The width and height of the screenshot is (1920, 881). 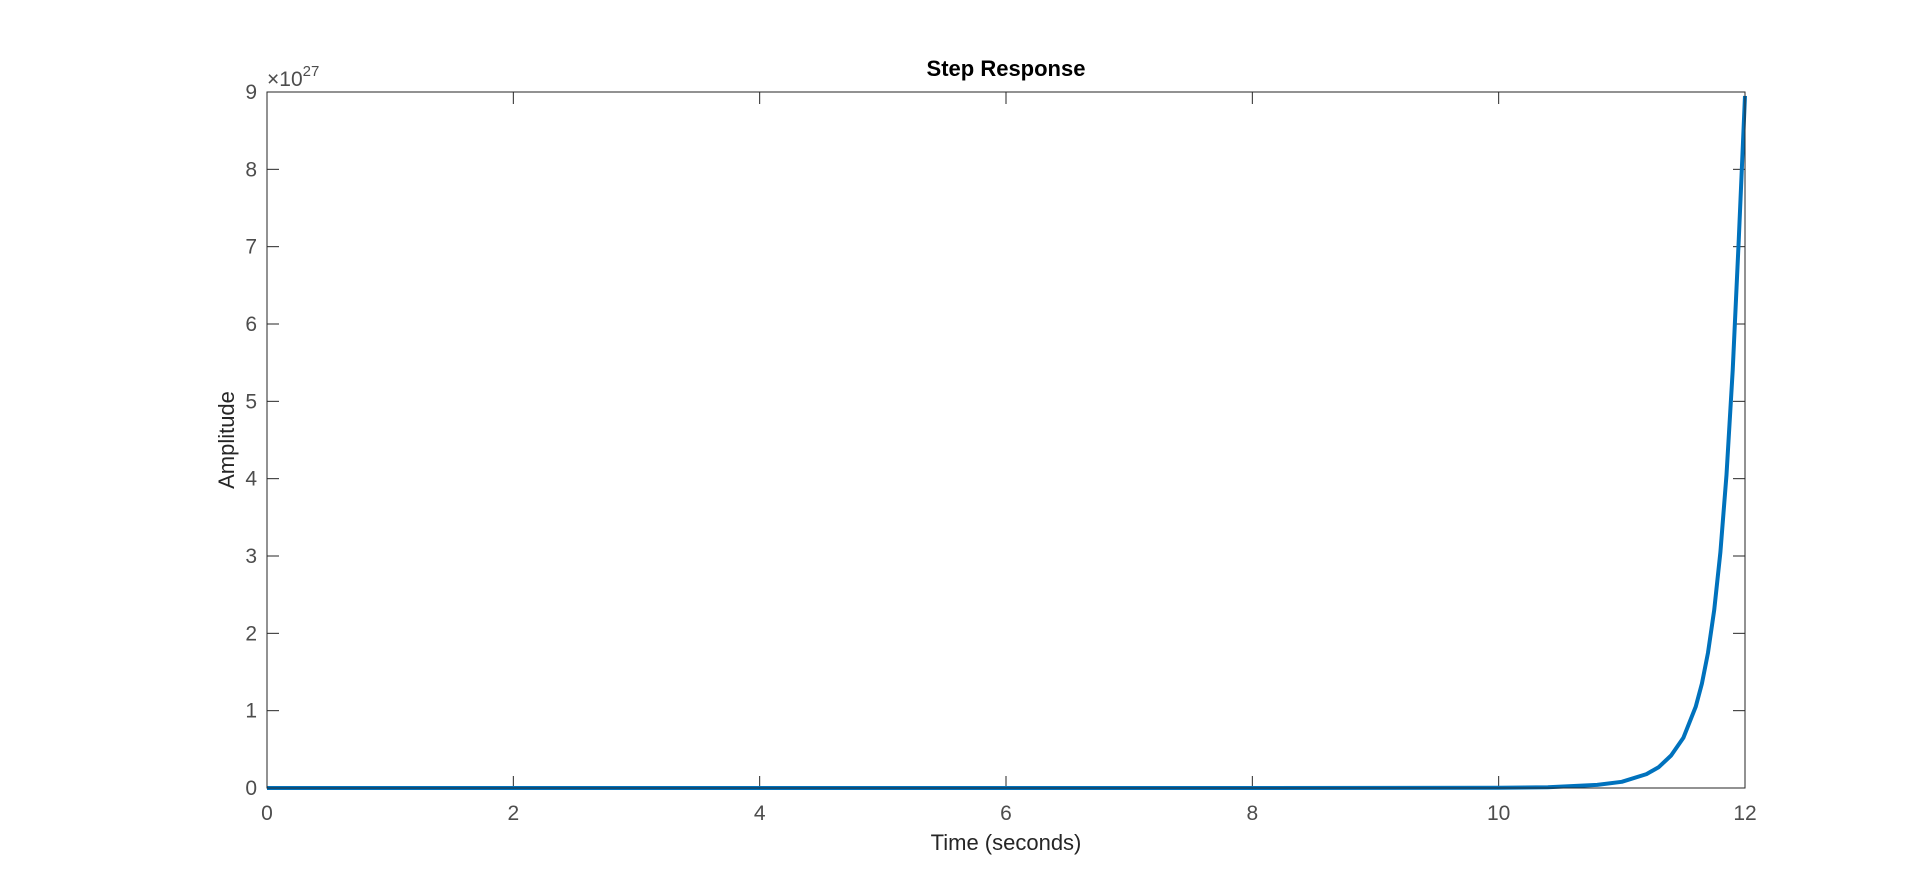 What do you see at coordinates (226, 440) in the screenshot?
I see `y-axis-label: Amplitude` at bounding box center [226, 440].